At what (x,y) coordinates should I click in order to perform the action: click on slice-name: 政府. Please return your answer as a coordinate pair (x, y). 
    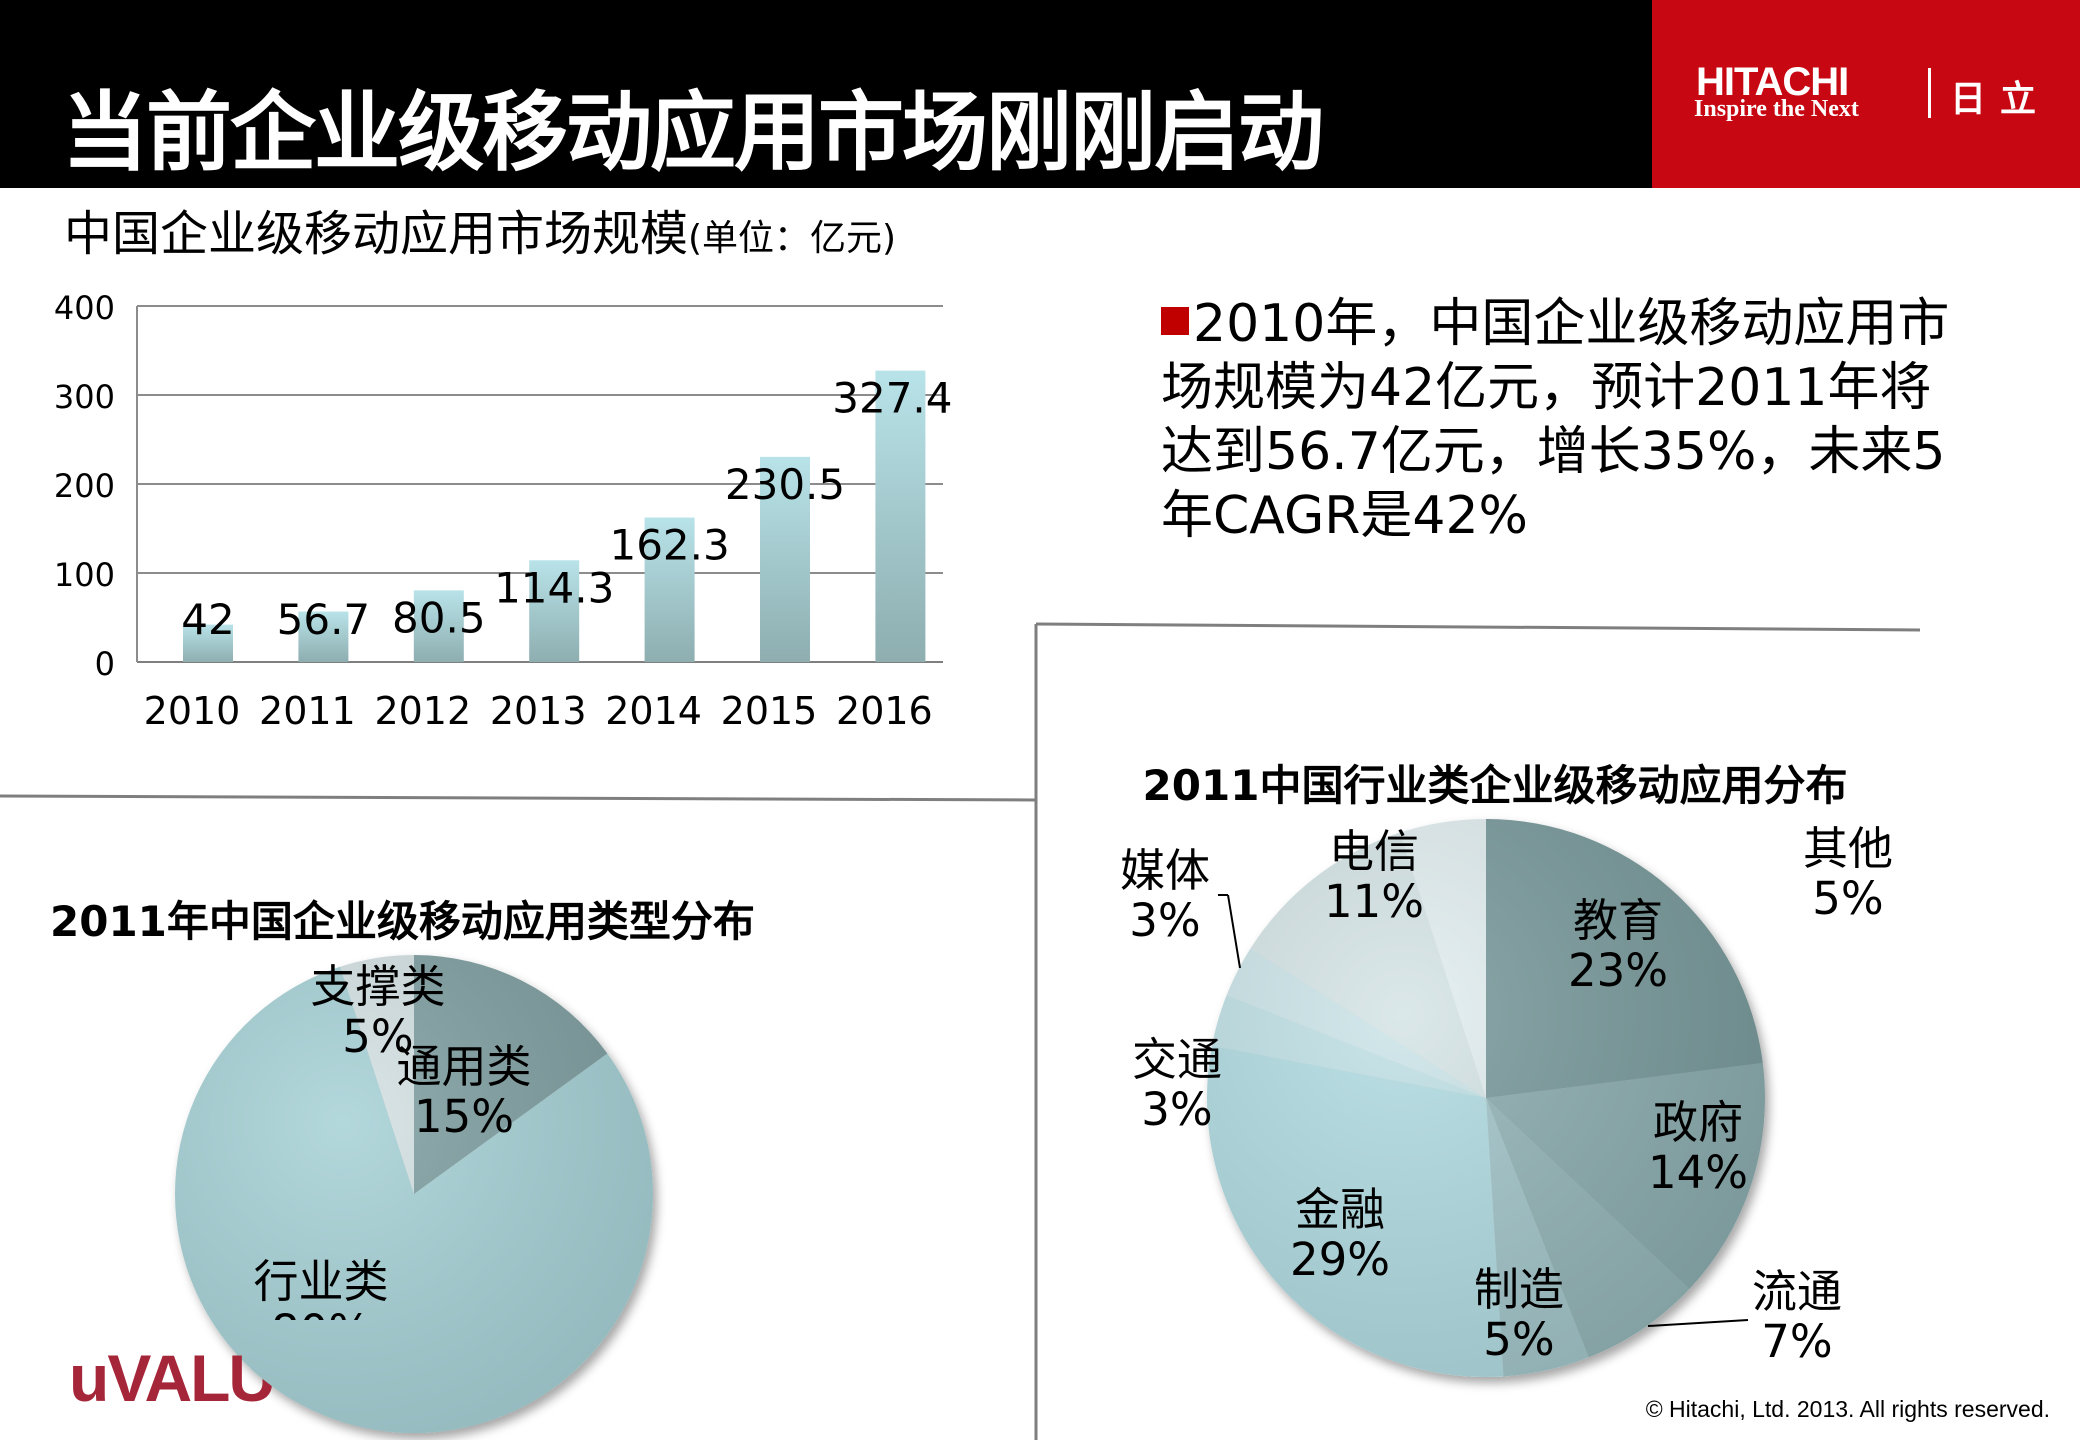
    Looking at the image, I should click on (1697, 1122).